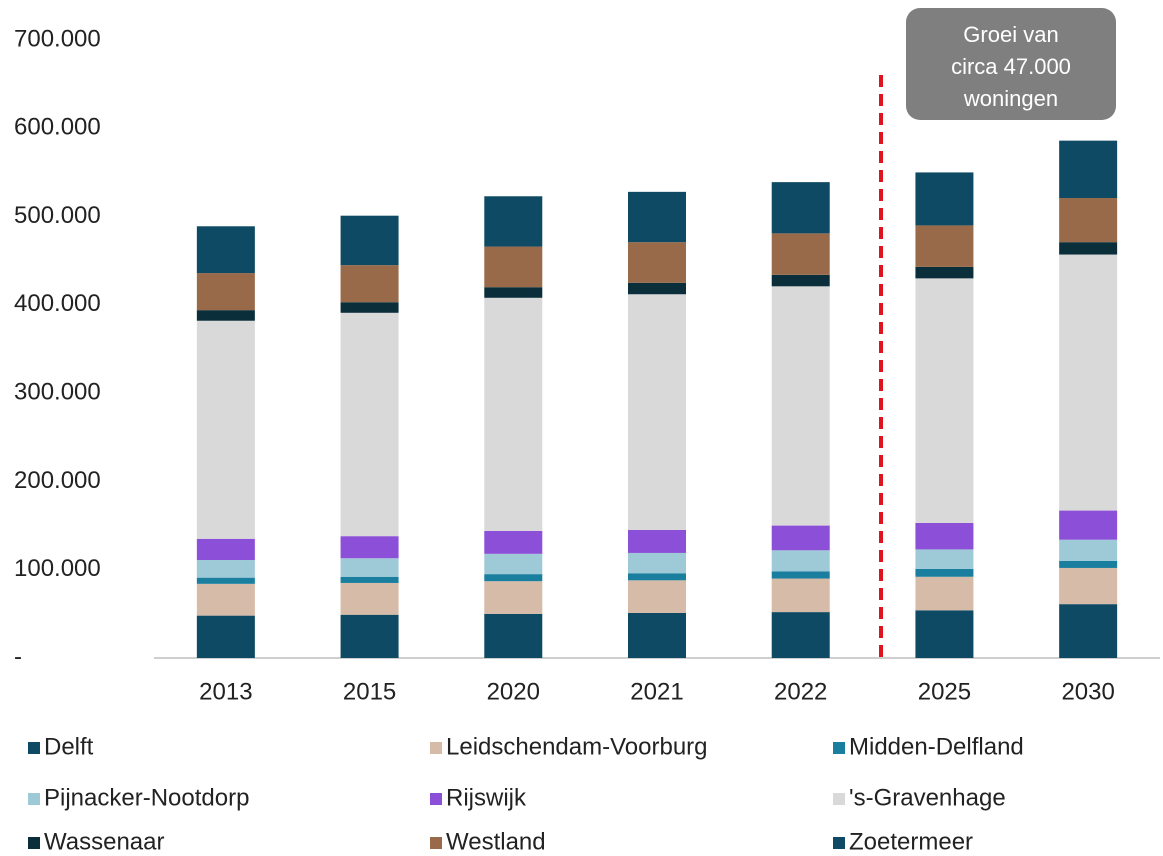  I want to click on y-tick-label: 700.000, so click(57, 38).